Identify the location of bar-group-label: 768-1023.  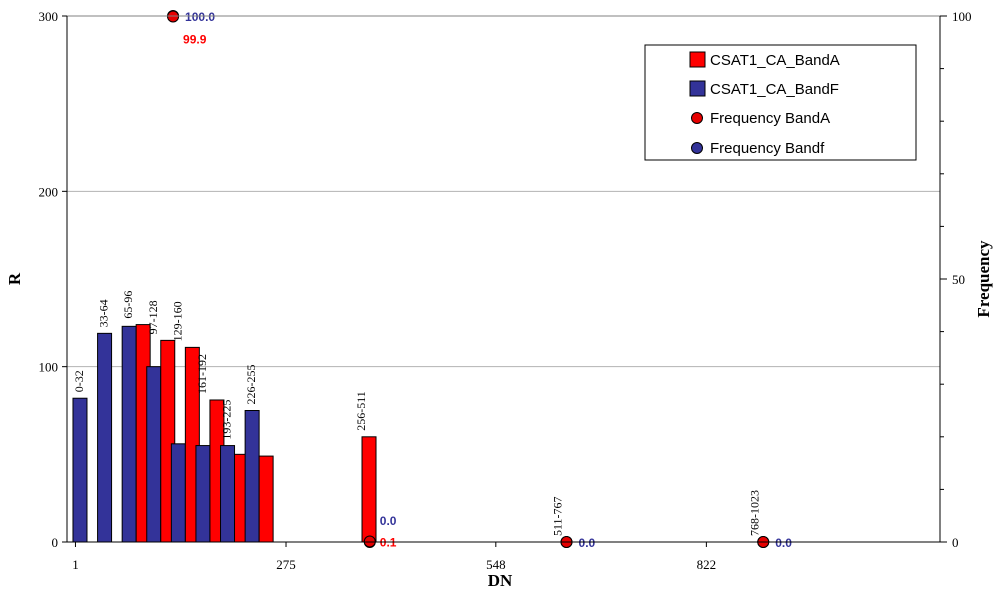
(754, 513).